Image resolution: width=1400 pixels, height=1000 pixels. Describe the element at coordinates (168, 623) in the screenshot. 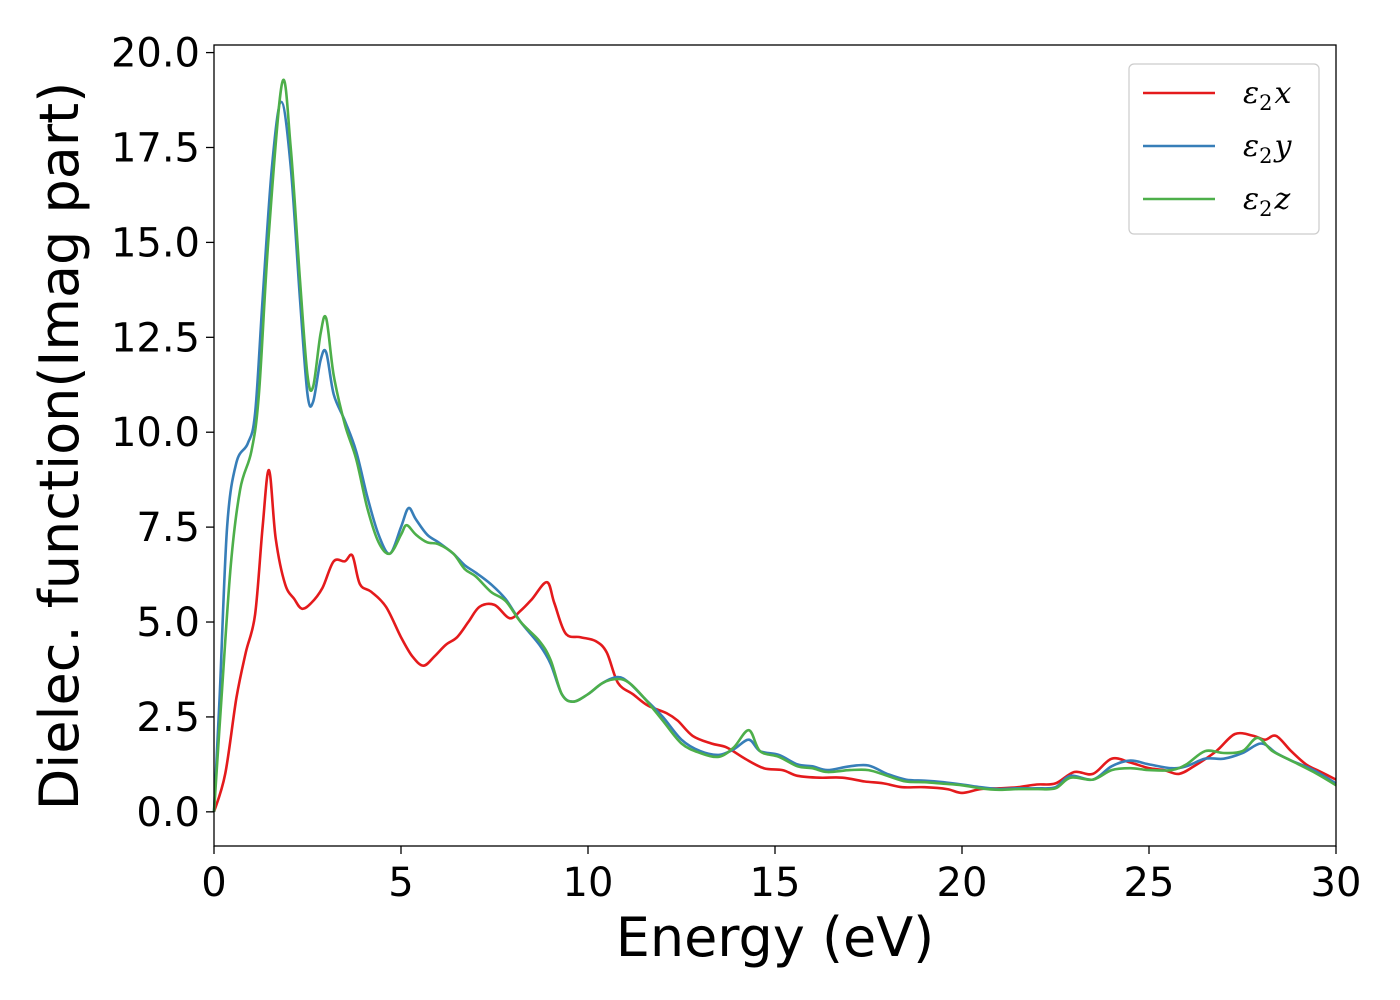

I see `y-tick-label: 5.0` at that location.